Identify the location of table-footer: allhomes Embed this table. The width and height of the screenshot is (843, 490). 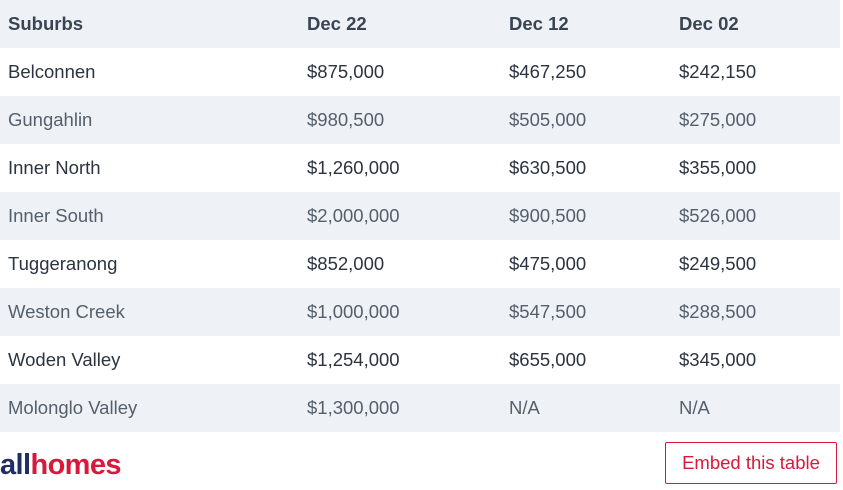
(421, 461).